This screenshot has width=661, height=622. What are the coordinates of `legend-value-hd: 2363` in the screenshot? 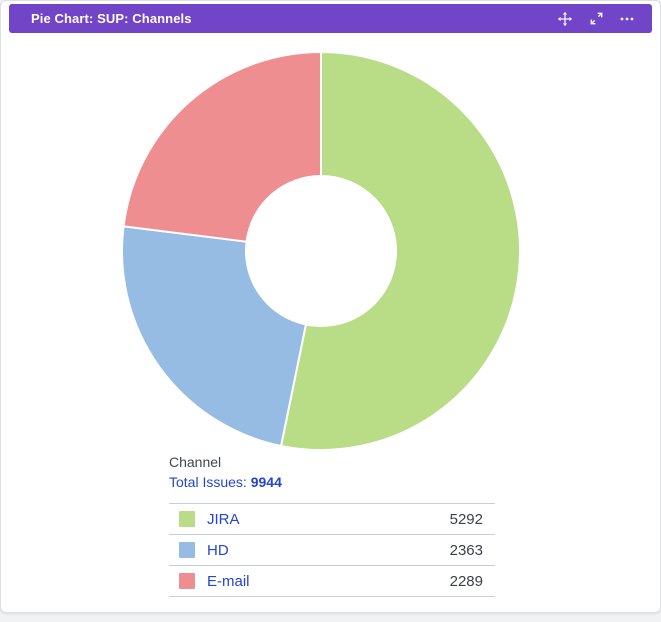 It's located at (420, 550).